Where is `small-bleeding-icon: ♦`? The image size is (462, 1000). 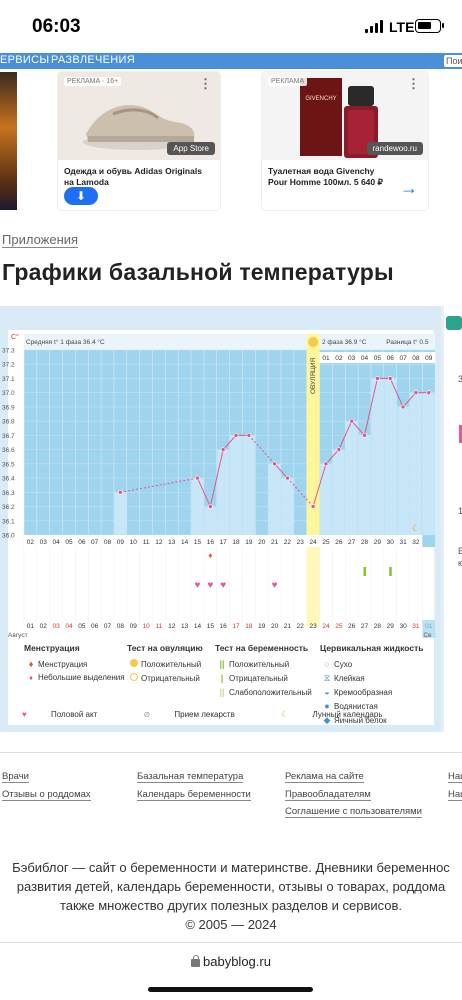 small-bleeding-icon: ♦ is located at coordinates (210, 555).